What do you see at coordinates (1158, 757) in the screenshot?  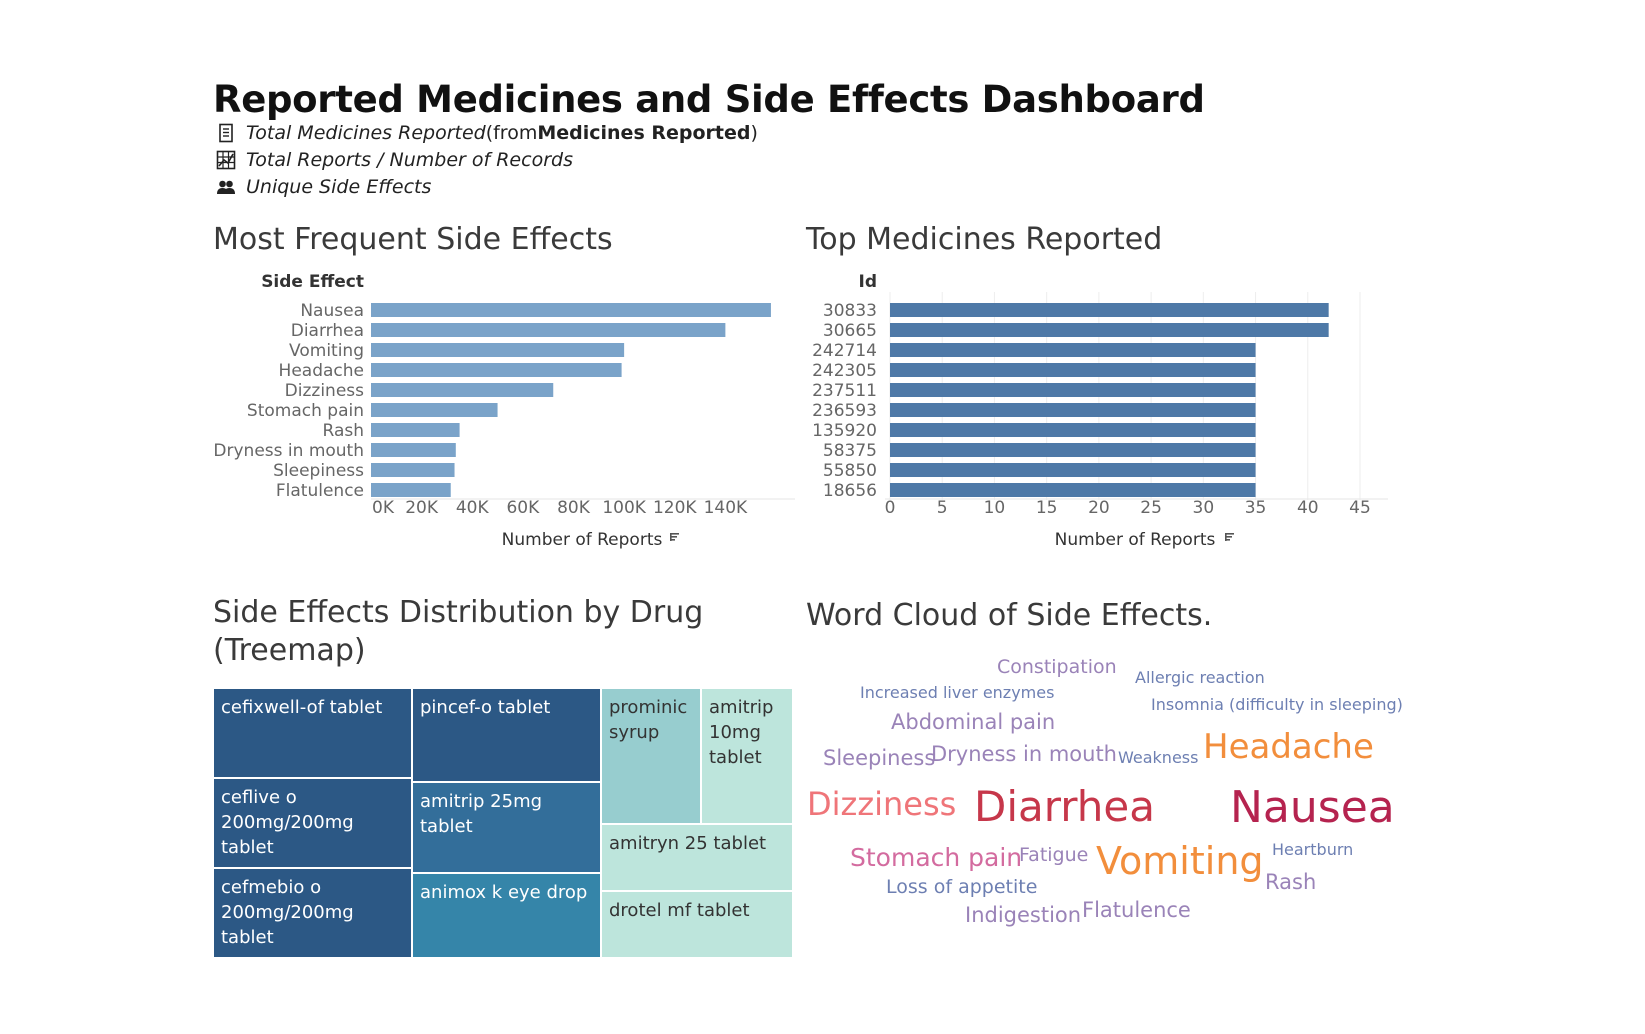 I see `word-cloud-word: Weakness` at bounding box center [1158, 757].